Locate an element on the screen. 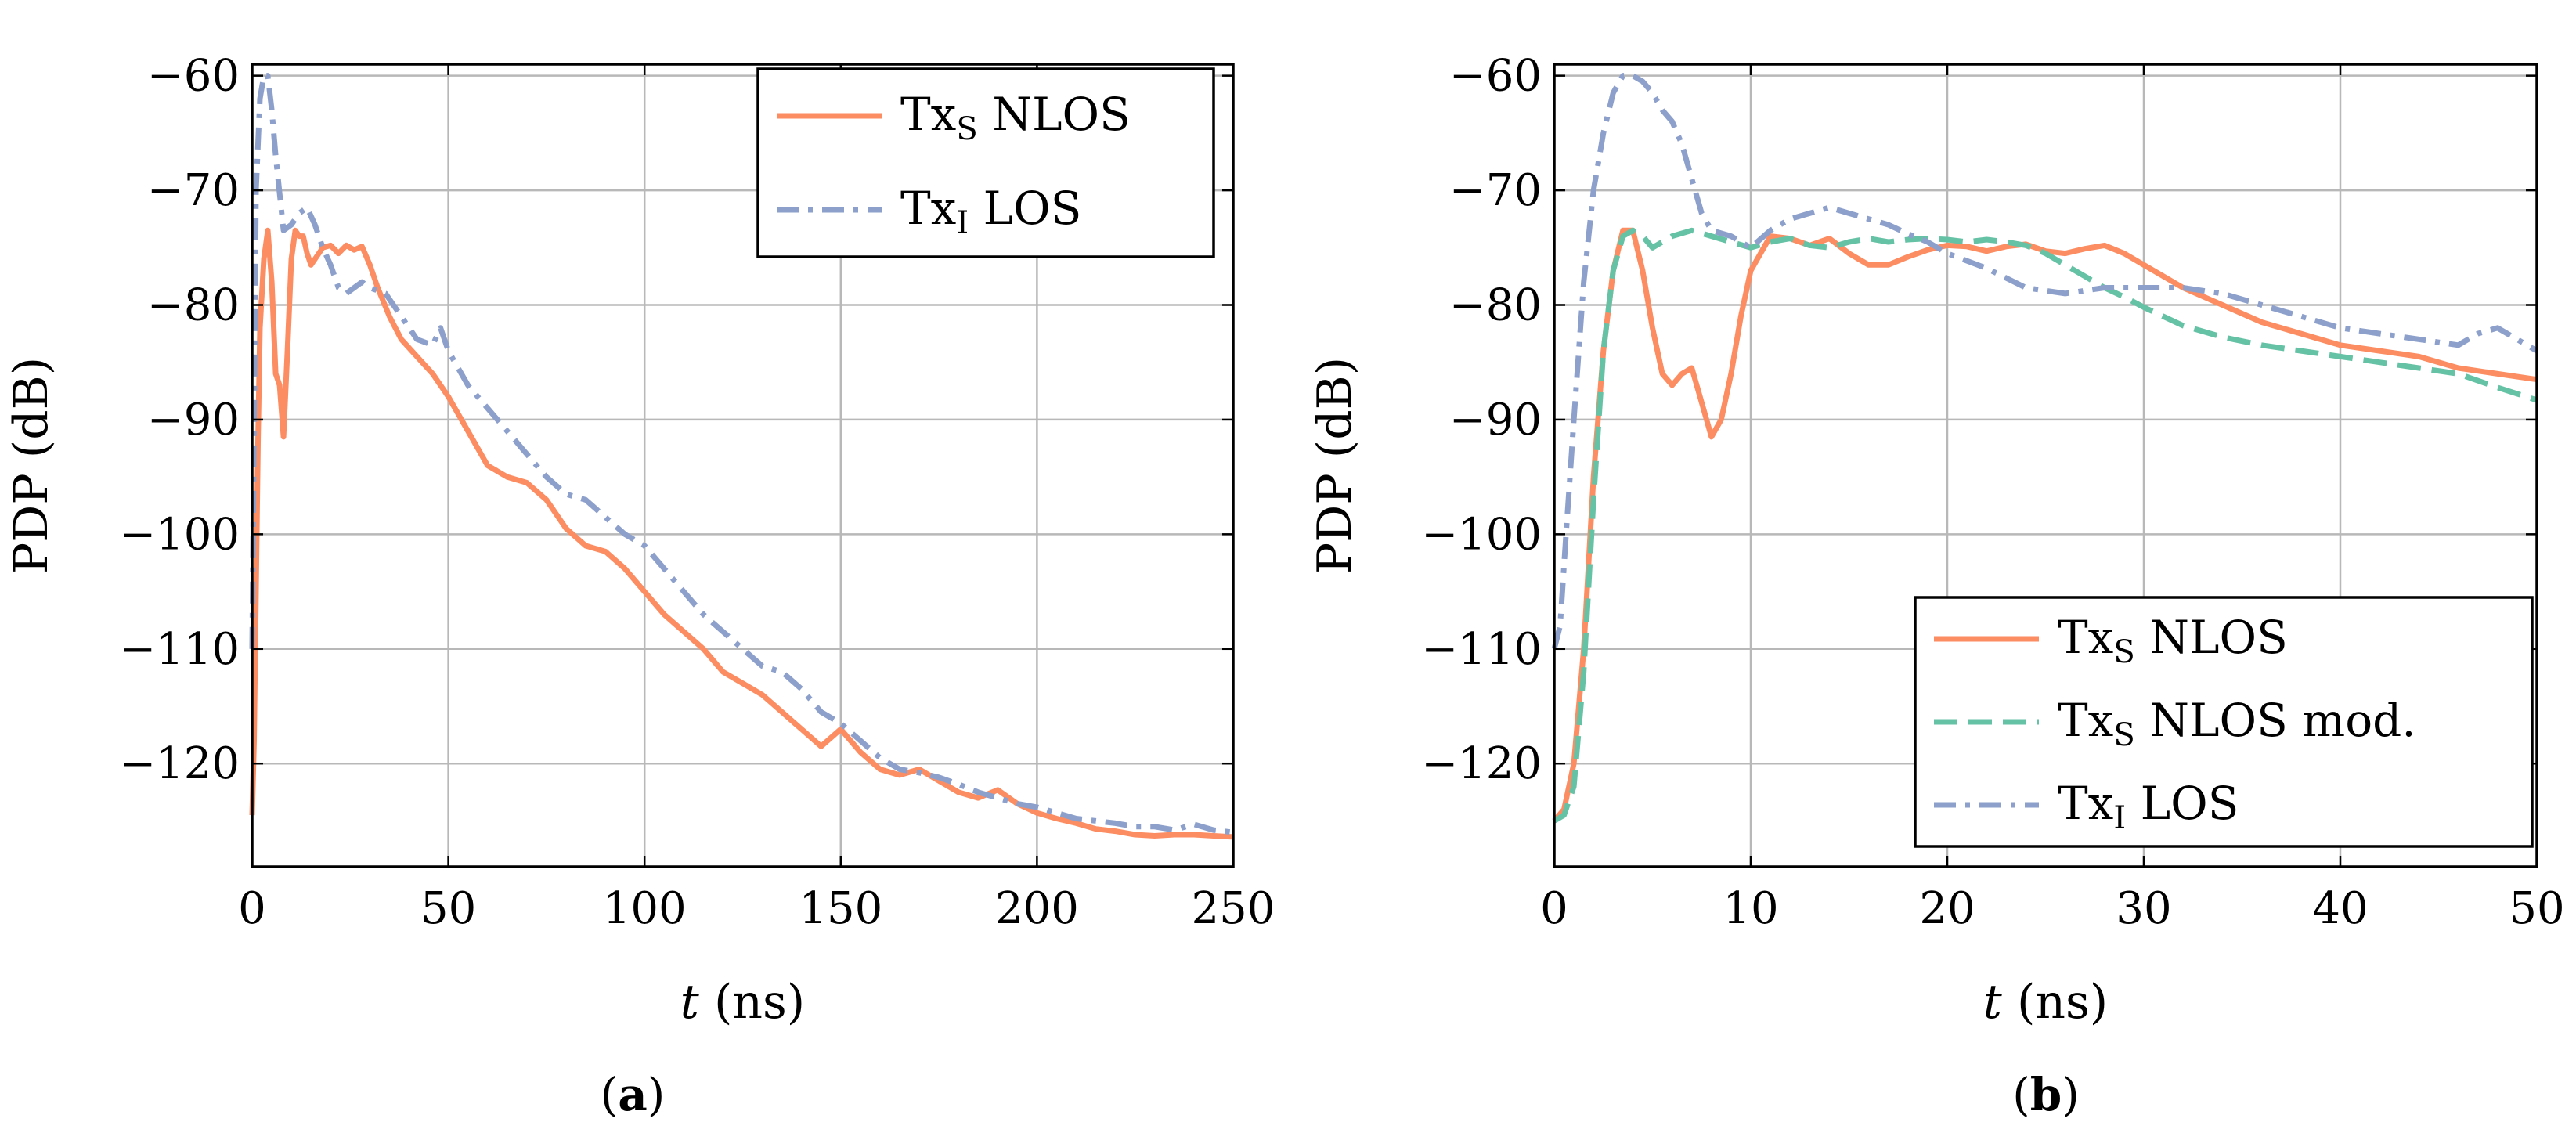 Image resolution: width=2576 pixels, height=1140 pixels. x-tick-label: 100 is located at coordinates (645, 908).